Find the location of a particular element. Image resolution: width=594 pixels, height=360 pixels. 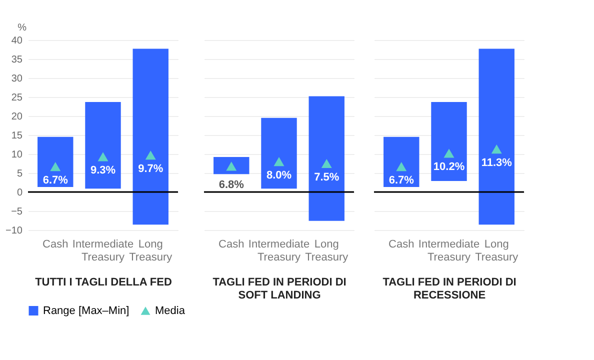

y-tick-label: 15 is located at coordinates (17, 136).